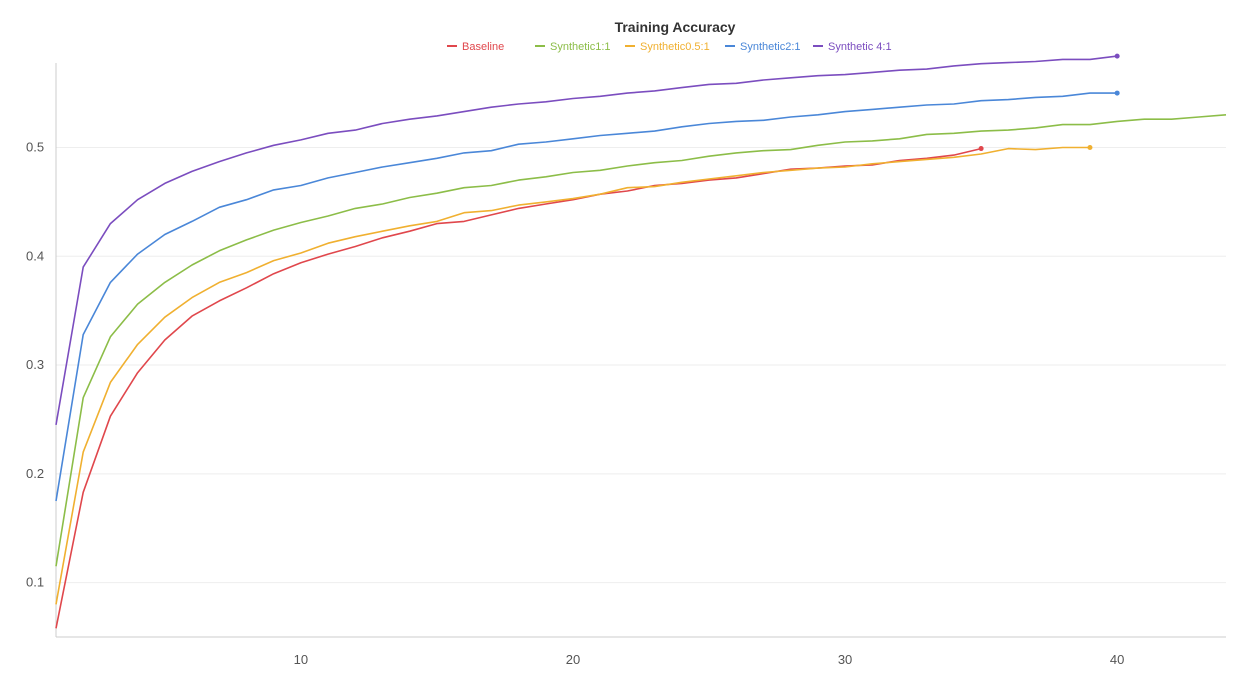  I want to click on y-tick-label: 0.2, so click(35, 473).